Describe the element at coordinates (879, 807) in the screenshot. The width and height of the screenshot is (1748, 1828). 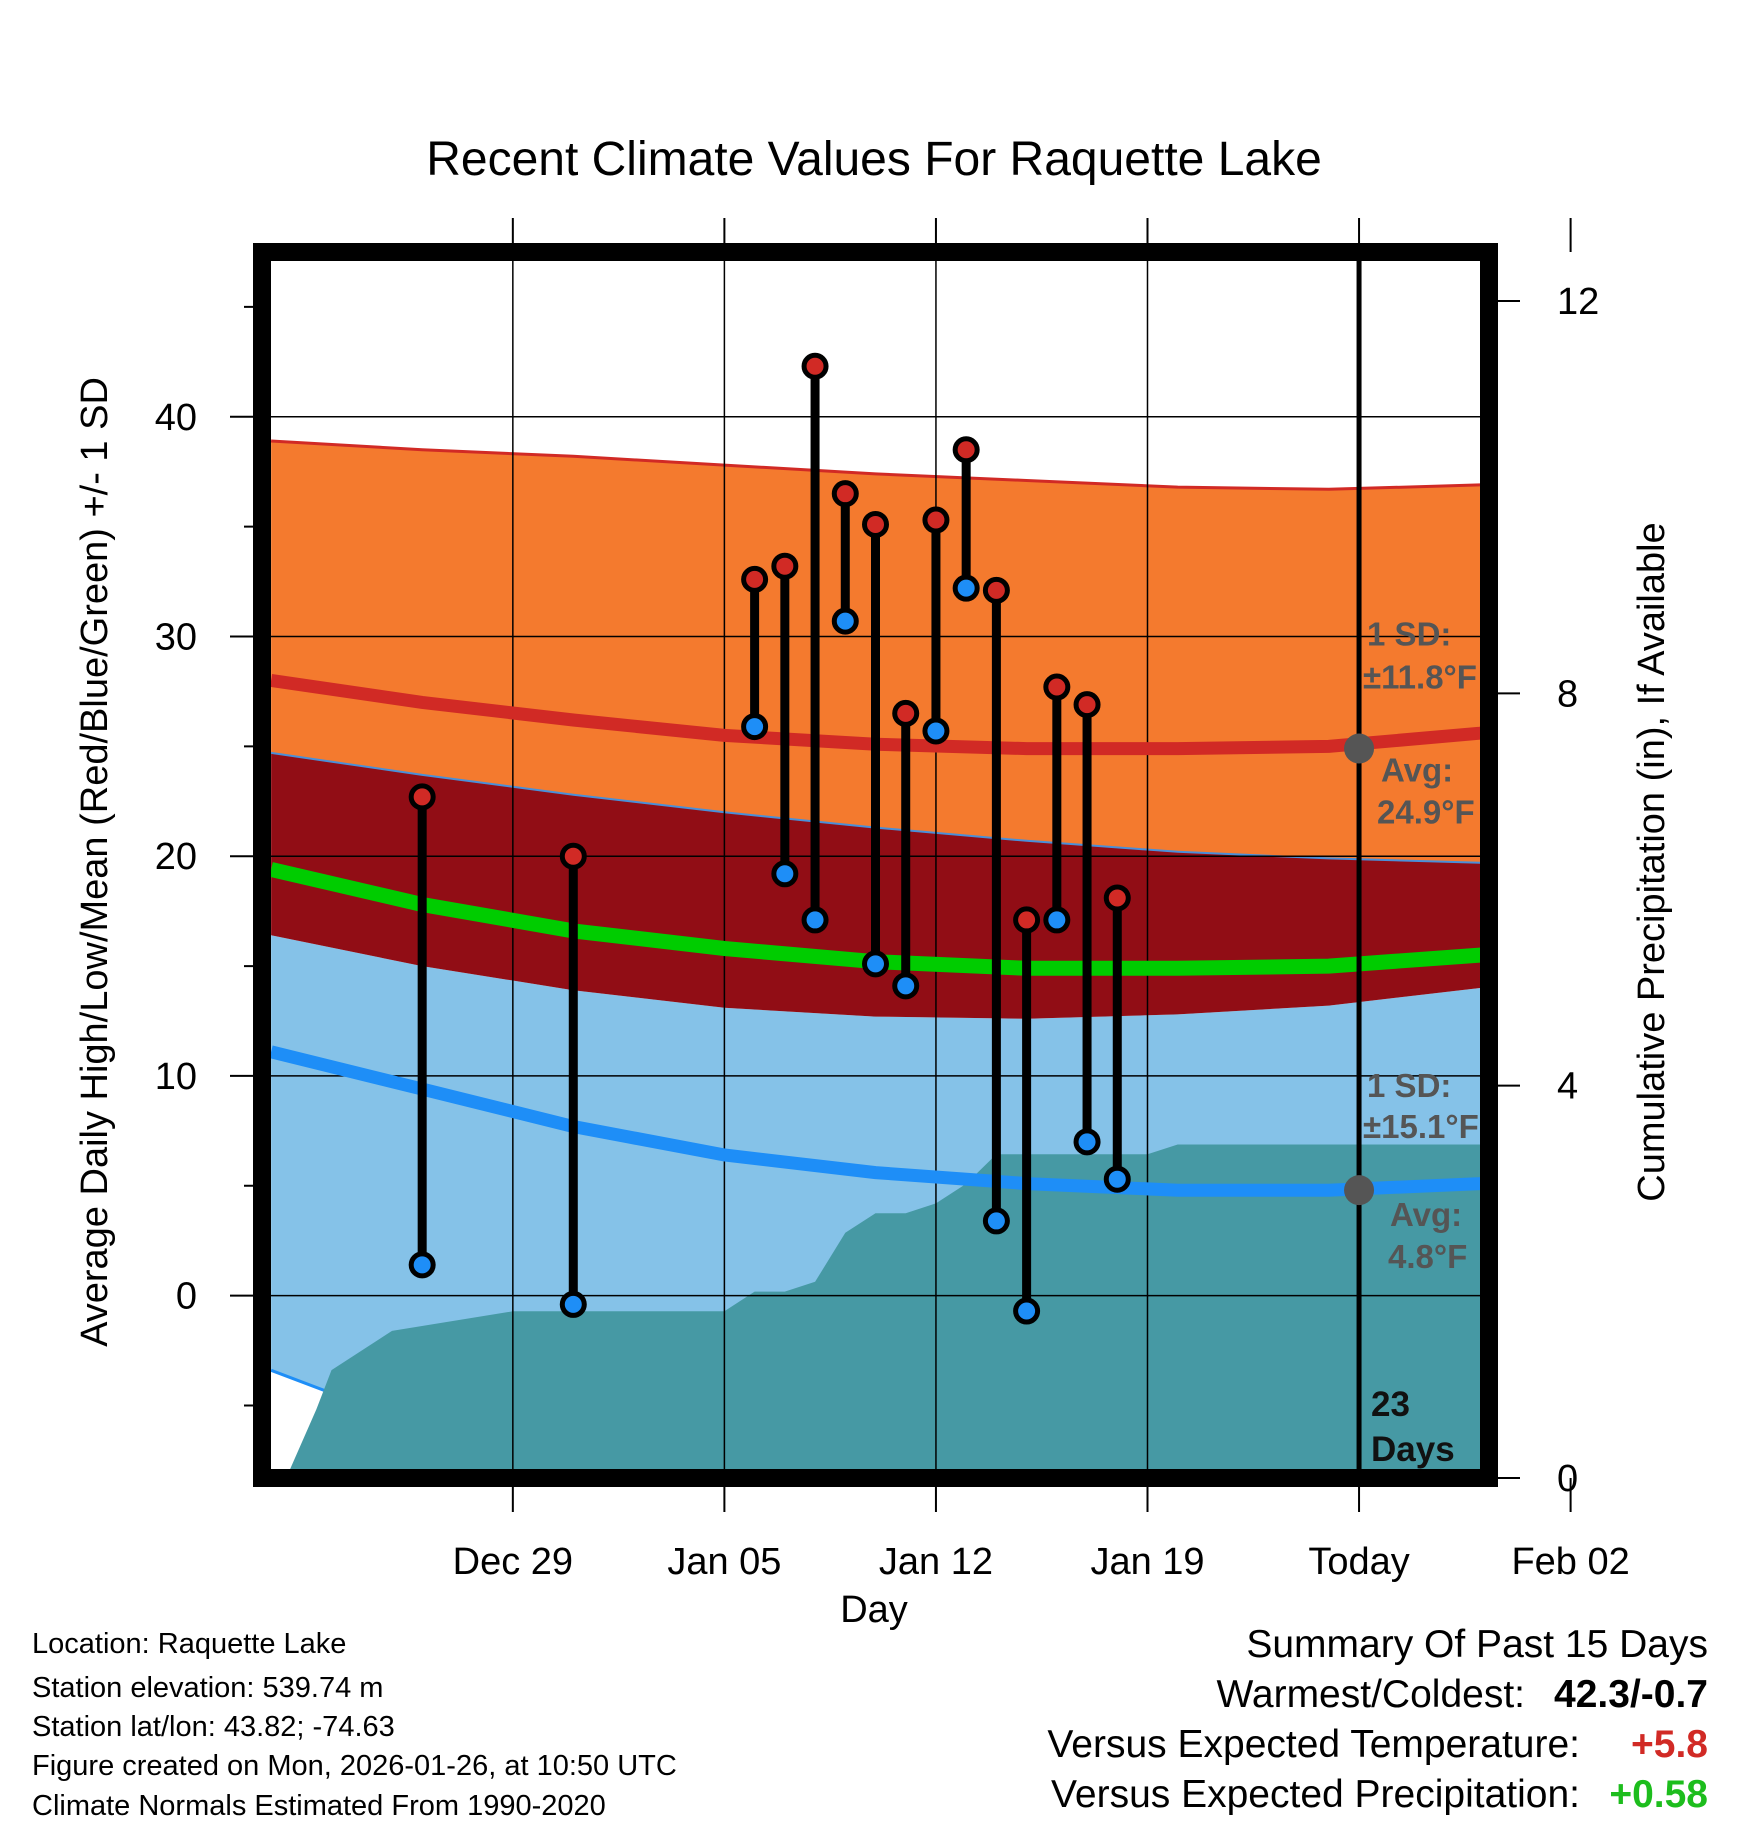
I see `high-sd-lower-edge` at that location.